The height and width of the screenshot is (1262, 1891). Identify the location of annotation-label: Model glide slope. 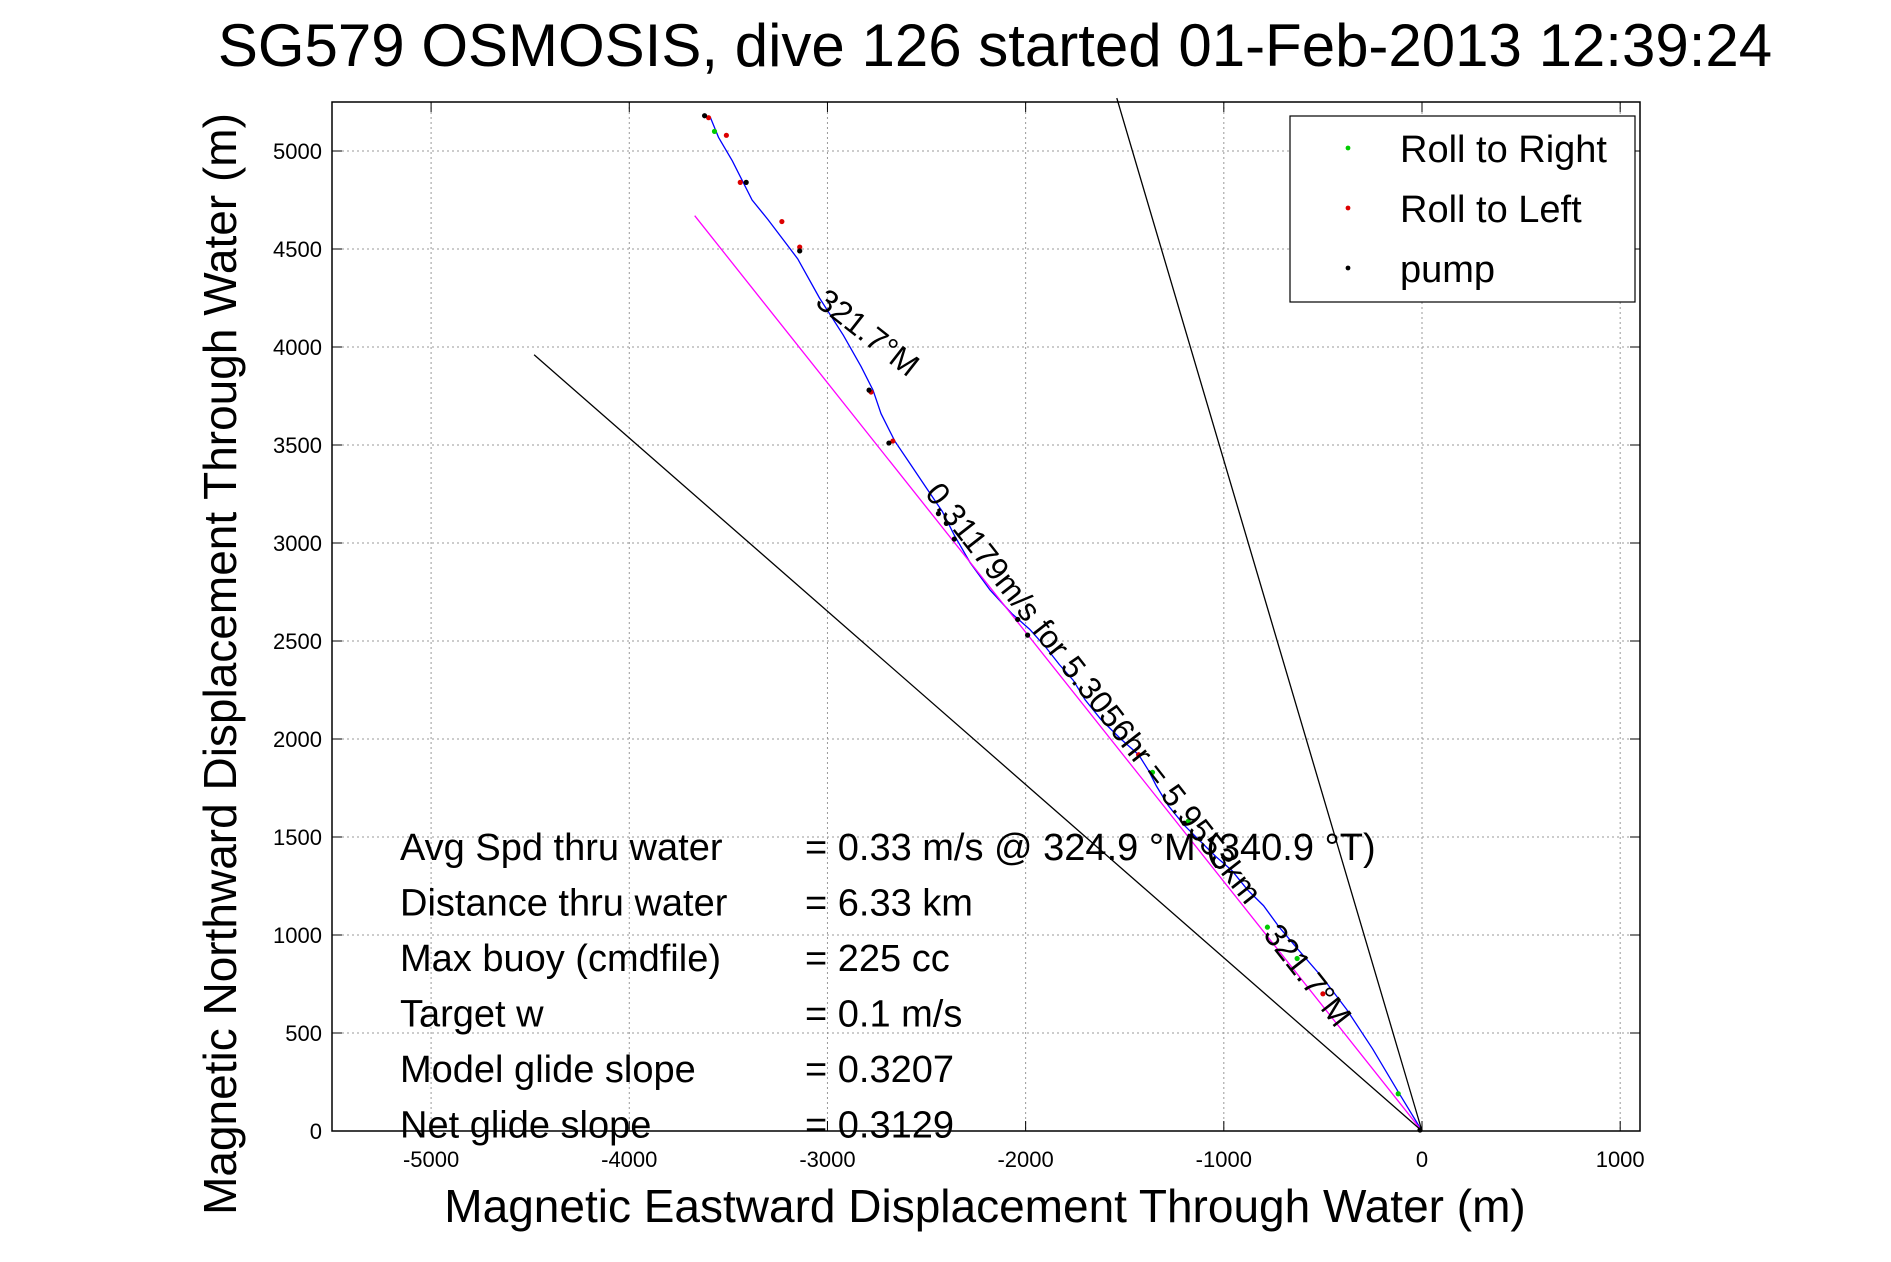
(548, 1070).